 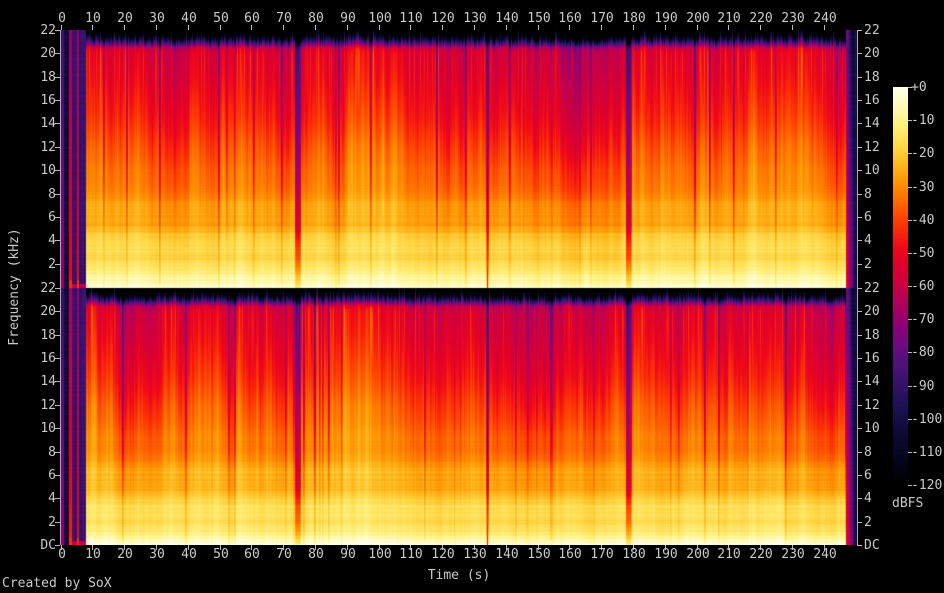 What do you see at coordinates (923, 286) in the screenshot?
I see `colorbar-tick-label: -60` at bounding box center [923, 286].